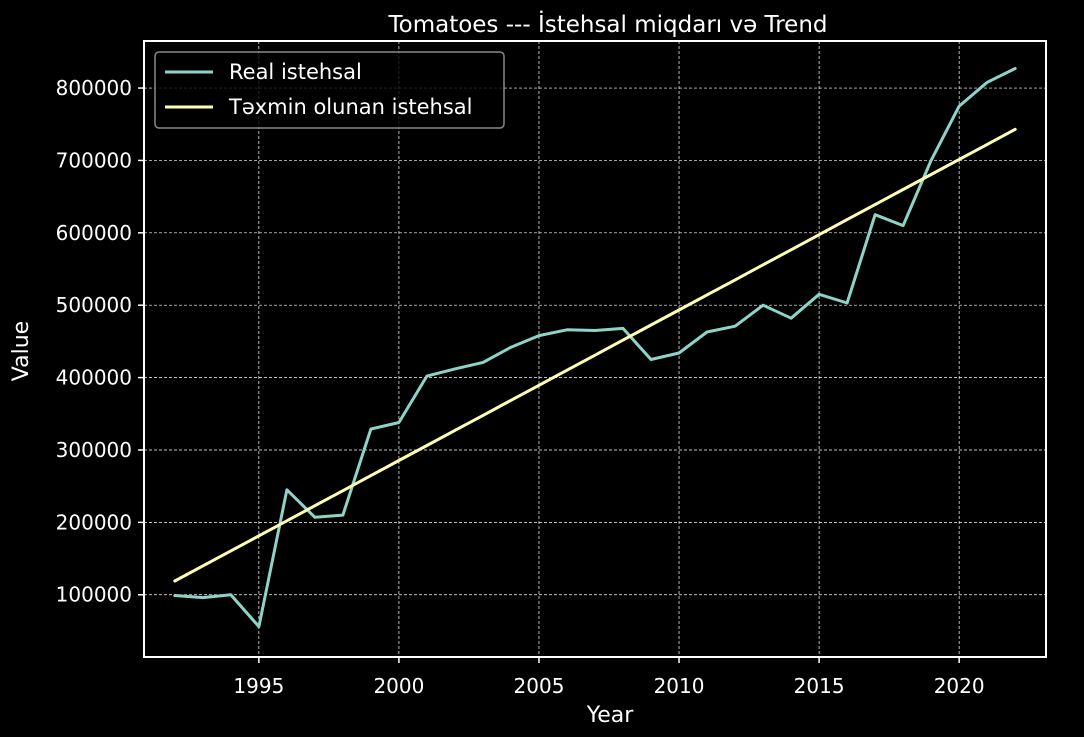 This screenshot has width=1084, height=737. I want to click on y-tick-label: 700000, so click(94, 160).